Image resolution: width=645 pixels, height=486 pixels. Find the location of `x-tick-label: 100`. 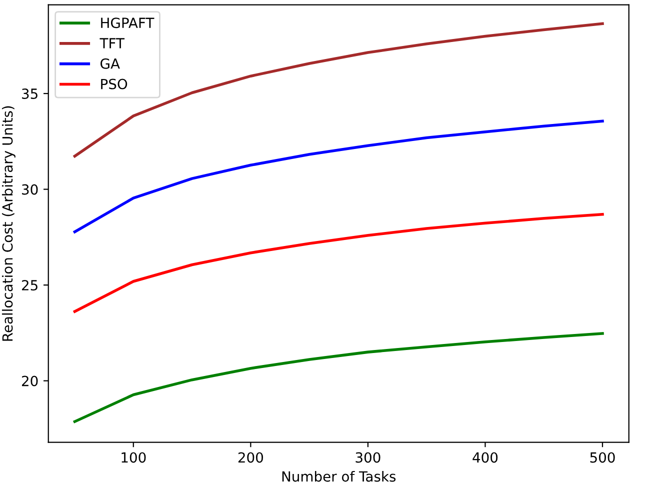

x-tick-label: 100 is located at coordinates (134, 457).